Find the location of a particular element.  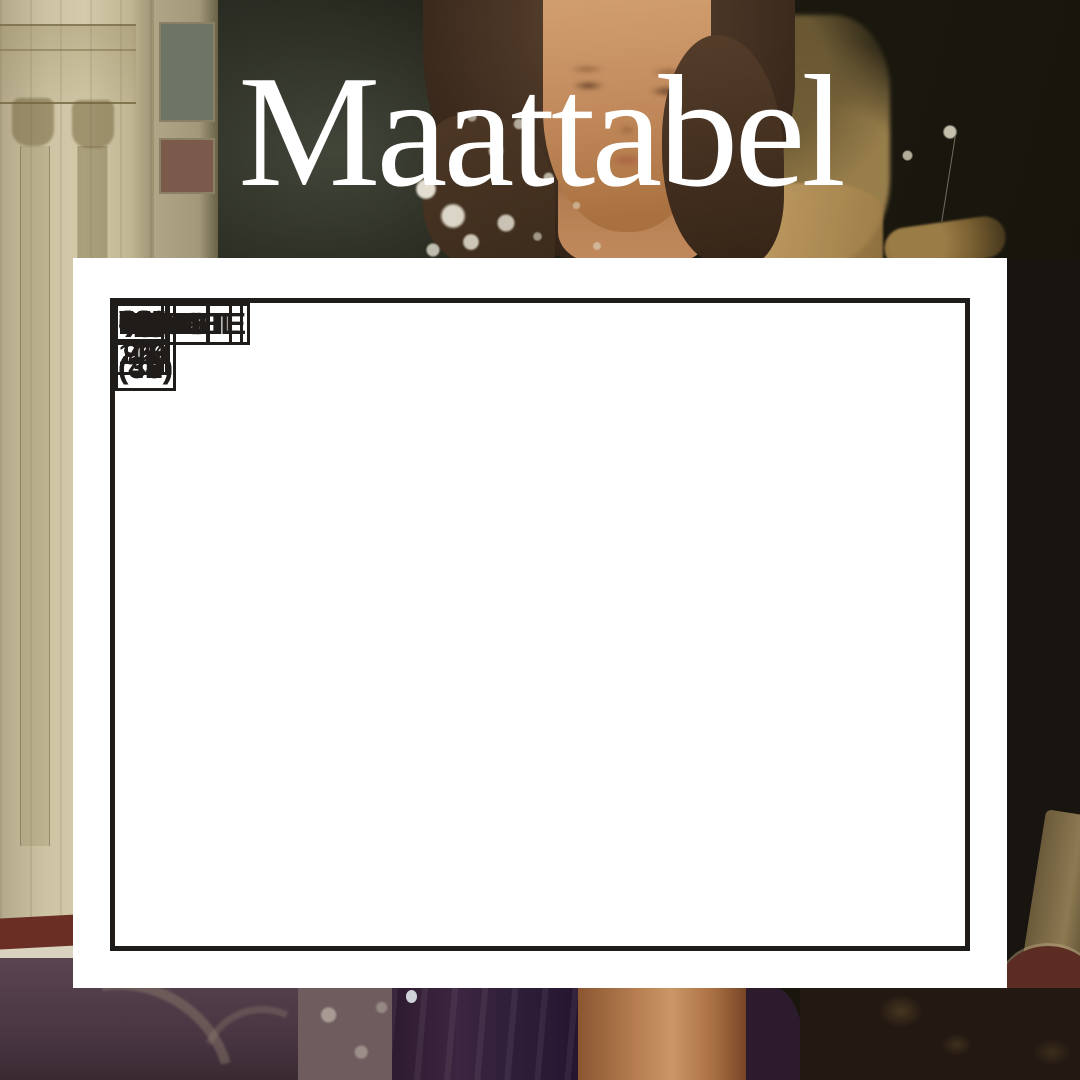

size-label: M is located at coordinates (145, 326).